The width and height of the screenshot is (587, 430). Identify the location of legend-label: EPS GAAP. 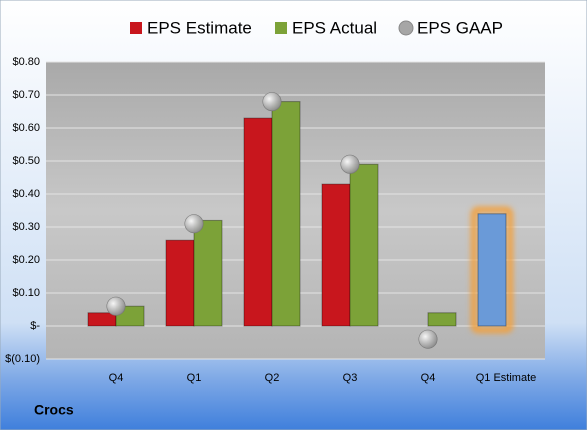
(460, 27).